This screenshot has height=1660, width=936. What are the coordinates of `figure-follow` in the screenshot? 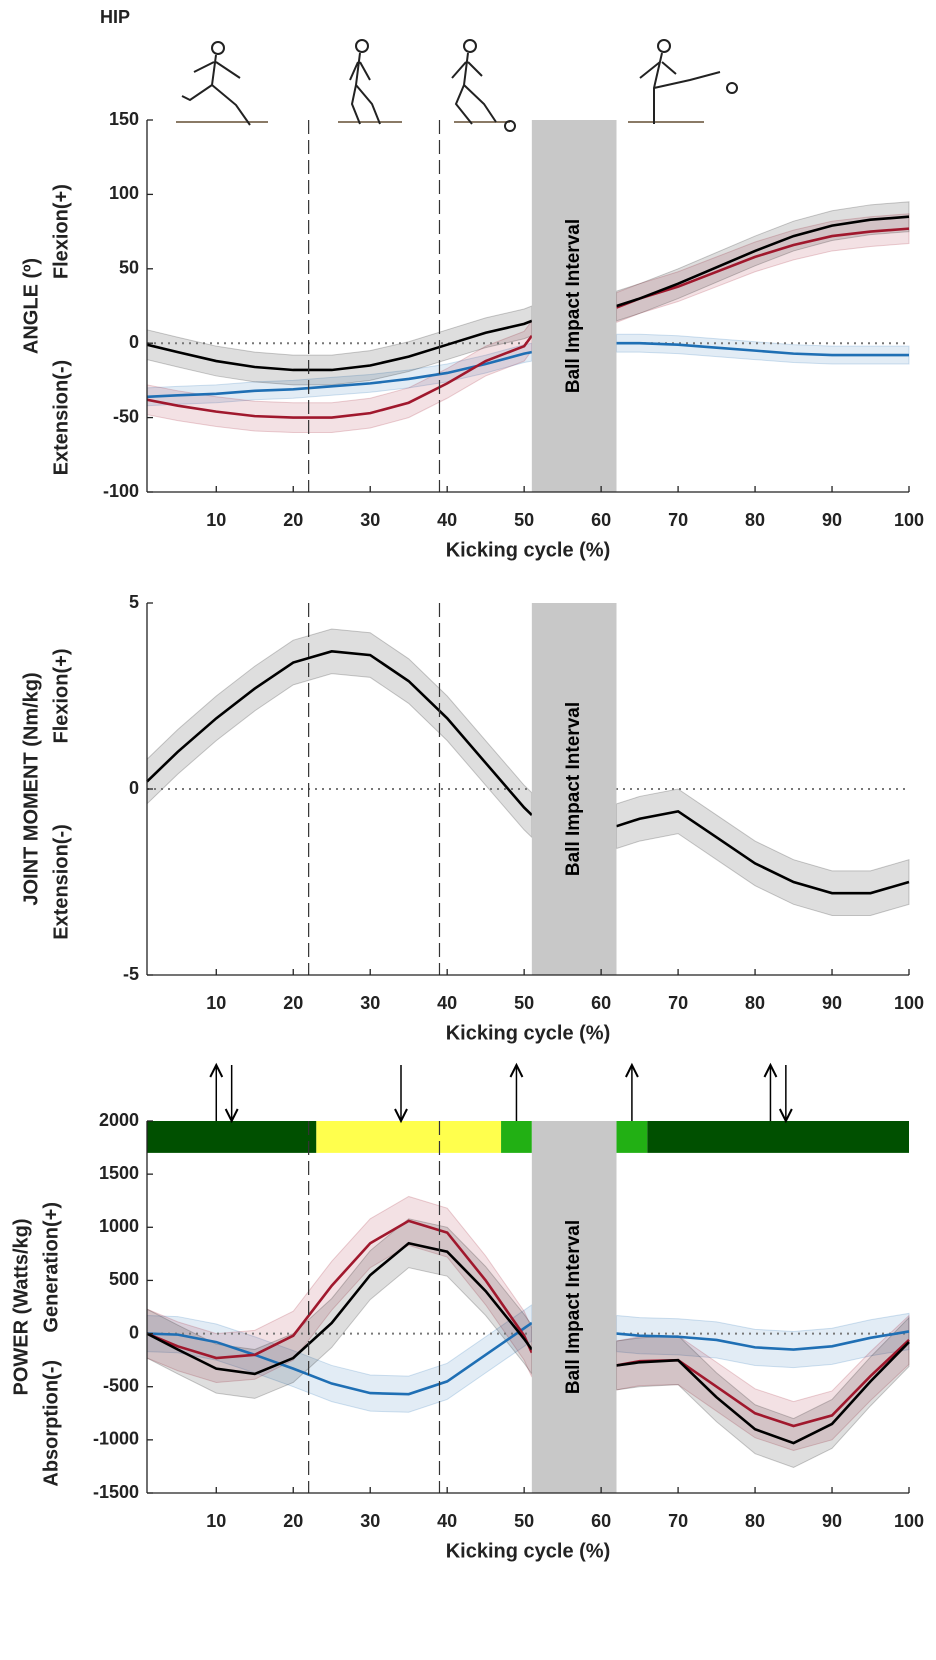 It's located at (683, 81).